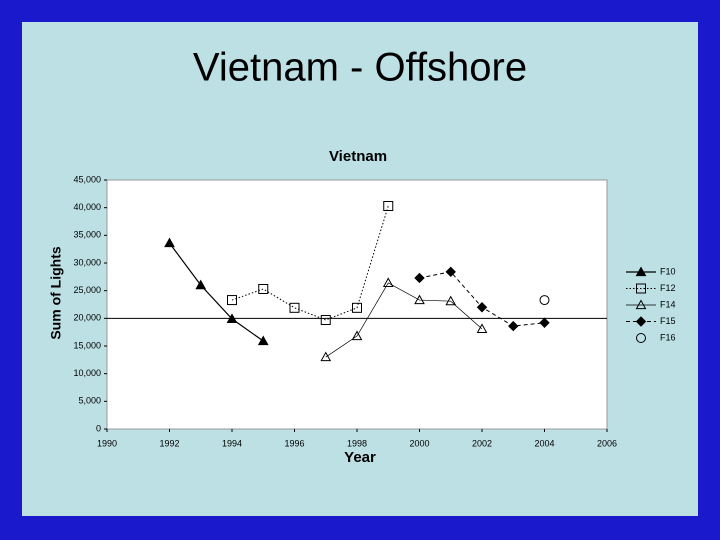 The height and width of the screenshot is (540, 720). What do you see at coordinates (357, 443) in the screenshot?
I see `x-tick-label: 1998` at bounding box center [357, 443].